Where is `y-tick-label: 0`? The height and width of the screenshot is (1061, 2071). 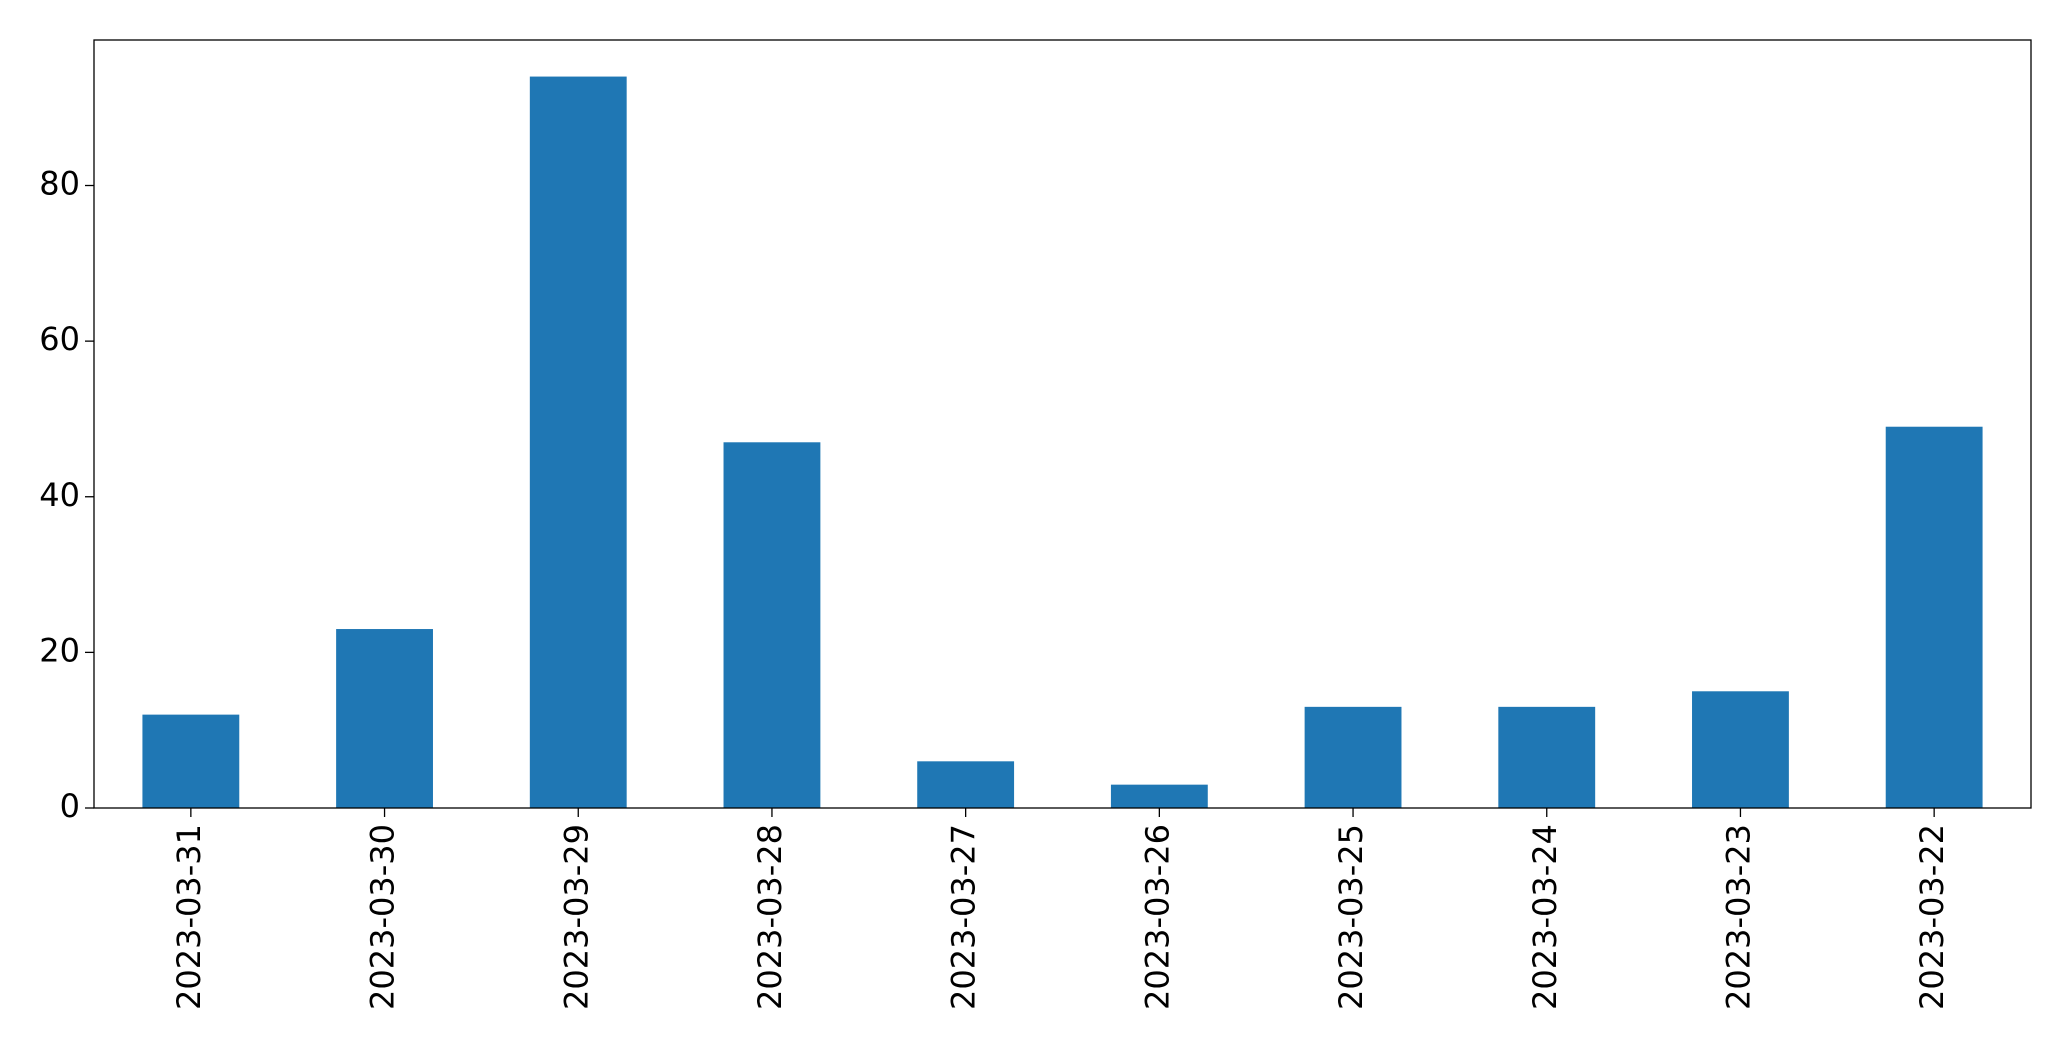
y-tick-label: 0 is located at coordinates (70, 806).